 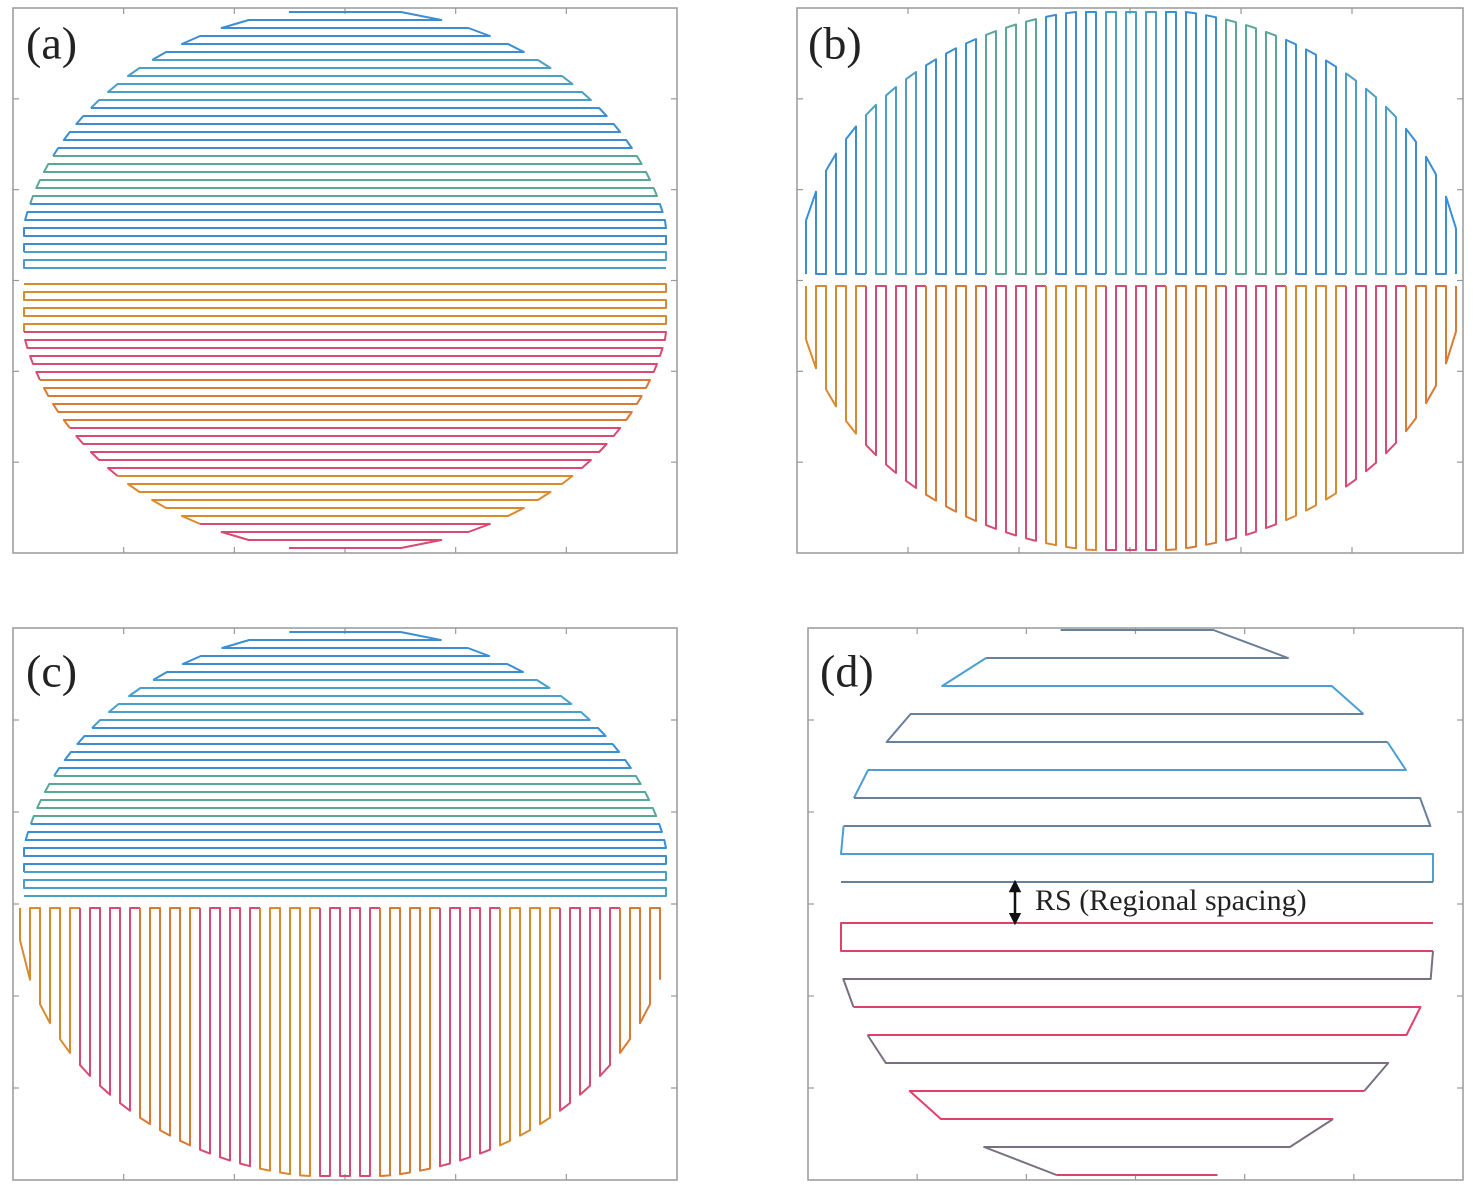 I want to click on panel-label: (a), so click(x=51, y=43).